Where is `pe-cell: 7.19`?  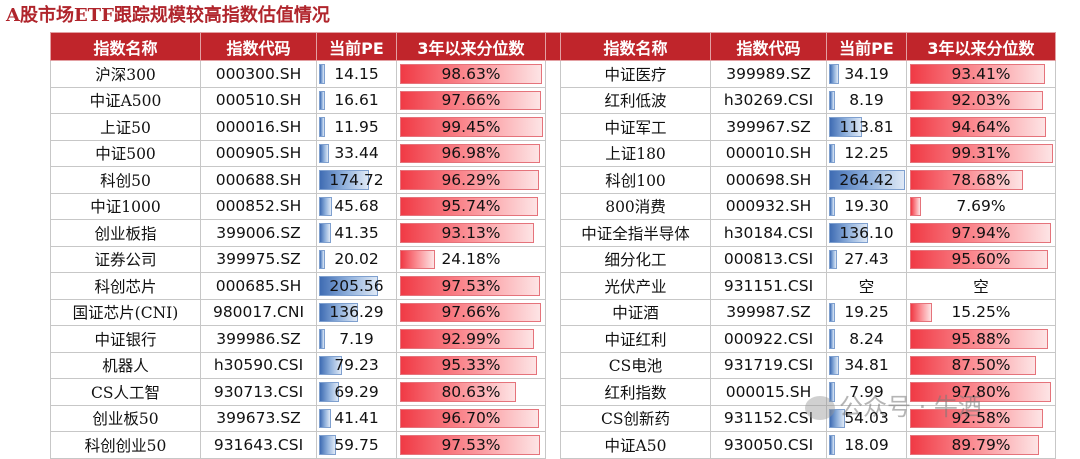
pe-cell: 7.19 is located at coordinates (356, 339).